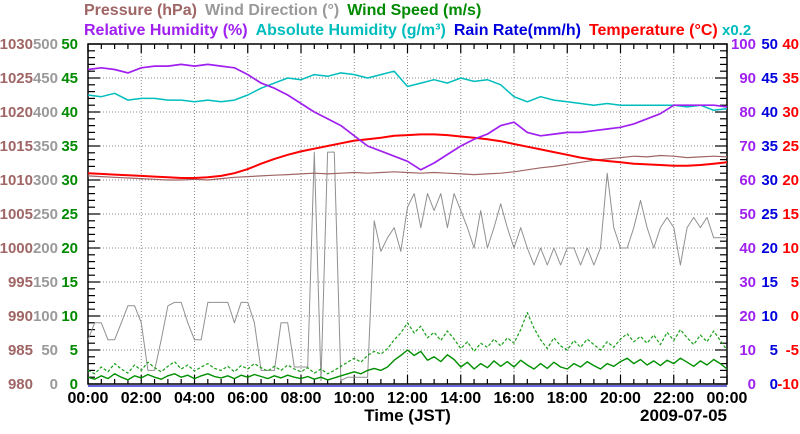 This screenshot has width=800, height=434. Describe the element at coordinates (788, 384) in the screenshot. I see `tick-label-temperature--10: -10` at that location.